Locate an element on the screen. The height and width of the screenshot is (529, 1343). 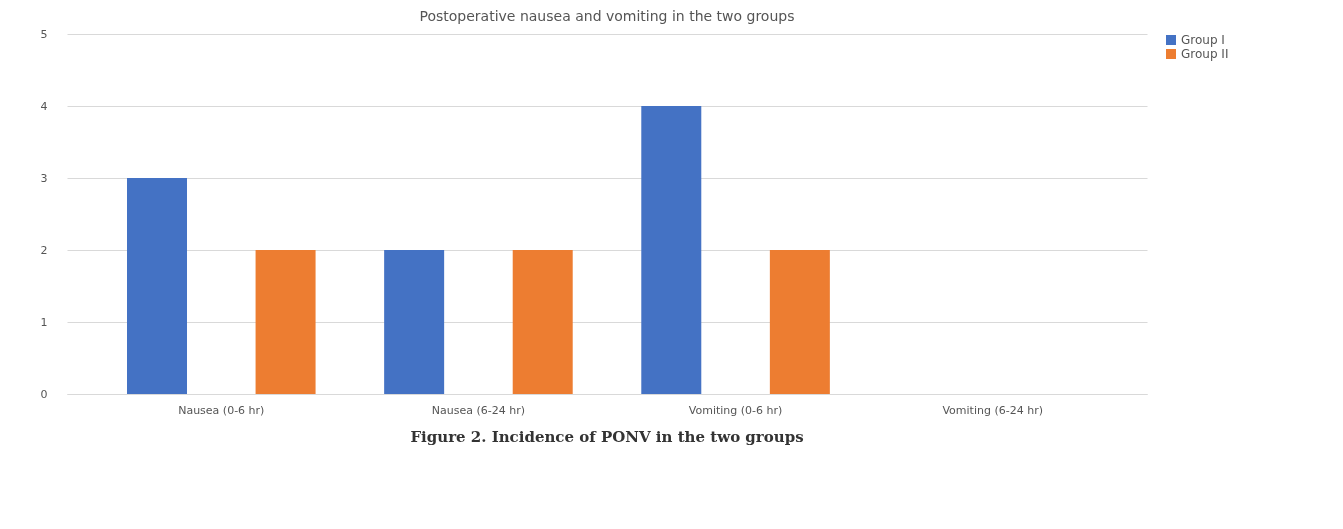
y-tick-label: 2 is located at coordinates (44, 250).